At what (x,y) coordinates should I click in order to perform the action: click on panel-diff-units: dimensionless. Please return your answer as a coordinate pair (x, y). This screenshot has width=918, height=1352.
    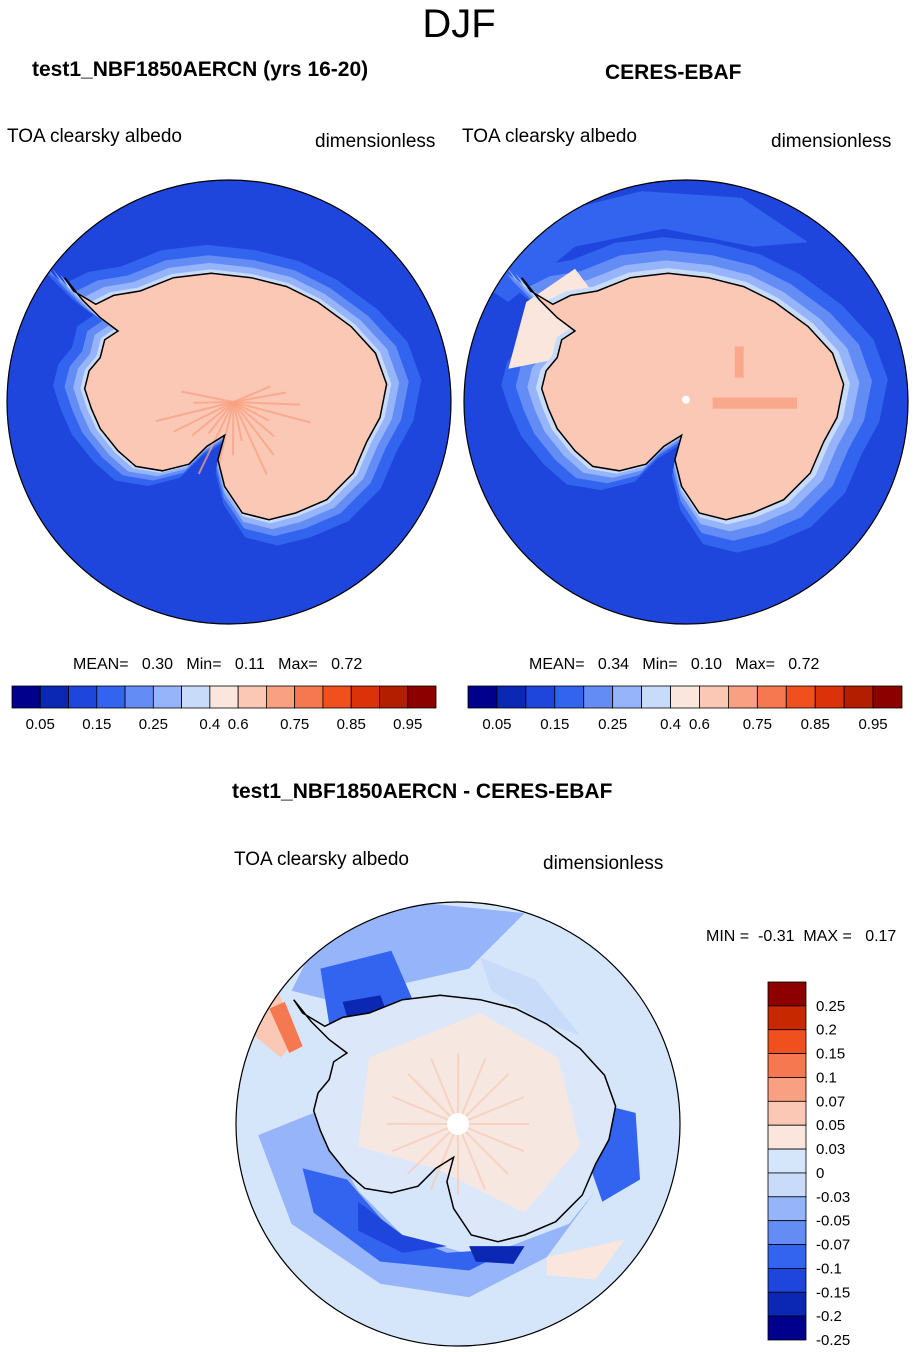
    Looking at the image, I should click on (603, 863).